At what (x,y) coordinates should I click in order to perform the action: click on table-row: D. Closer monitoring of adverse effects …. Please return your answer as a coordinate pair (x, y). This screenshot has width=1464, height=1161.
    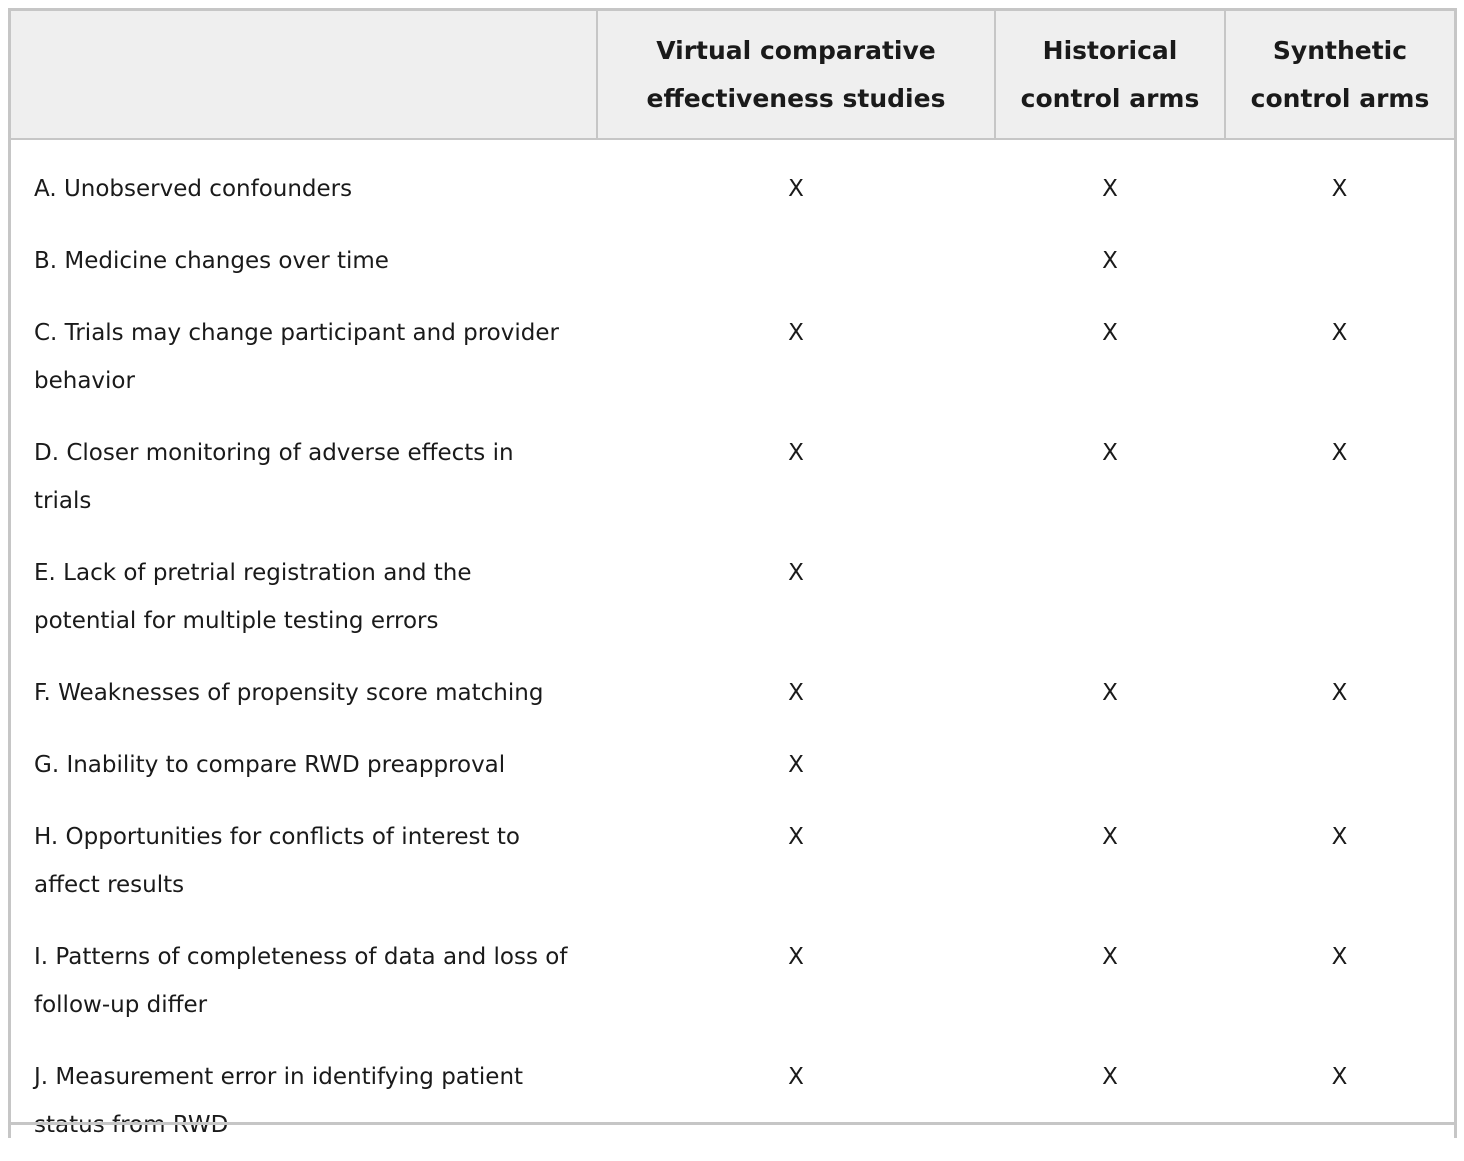
    Looking at the image, I should click on (732, 477).